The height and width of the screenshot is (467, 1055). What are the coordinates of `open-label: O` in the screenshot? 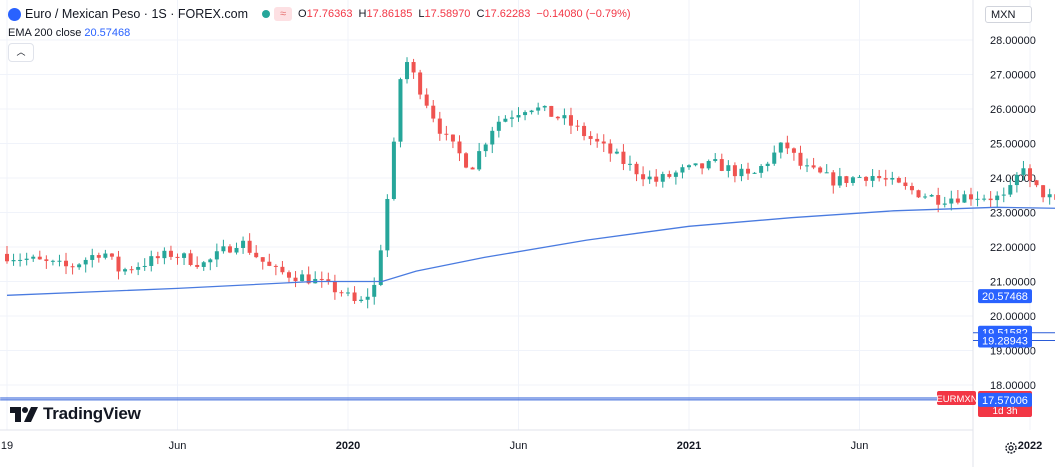 It's located at (302, 14).